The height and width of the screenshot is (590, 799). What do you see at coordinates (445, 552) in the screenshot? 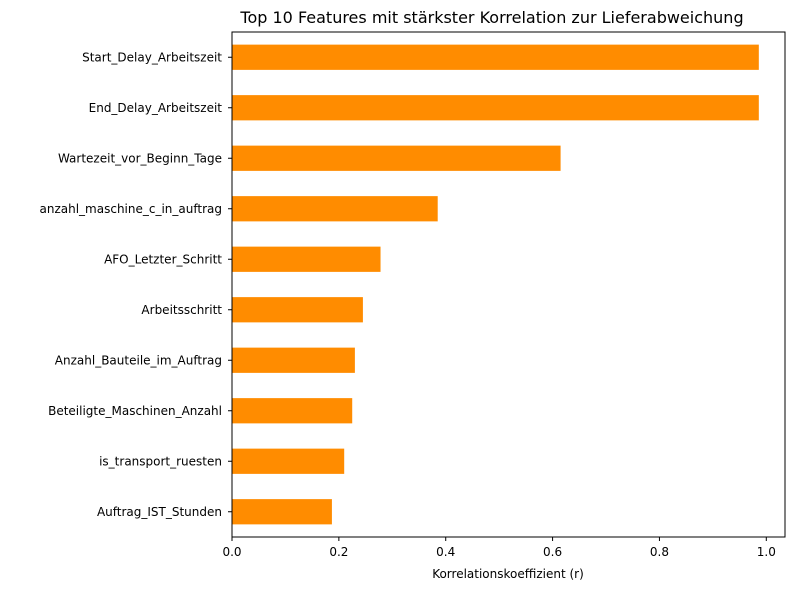
I see `x-tick-label: 0.4` at bounding box center [445, 552].